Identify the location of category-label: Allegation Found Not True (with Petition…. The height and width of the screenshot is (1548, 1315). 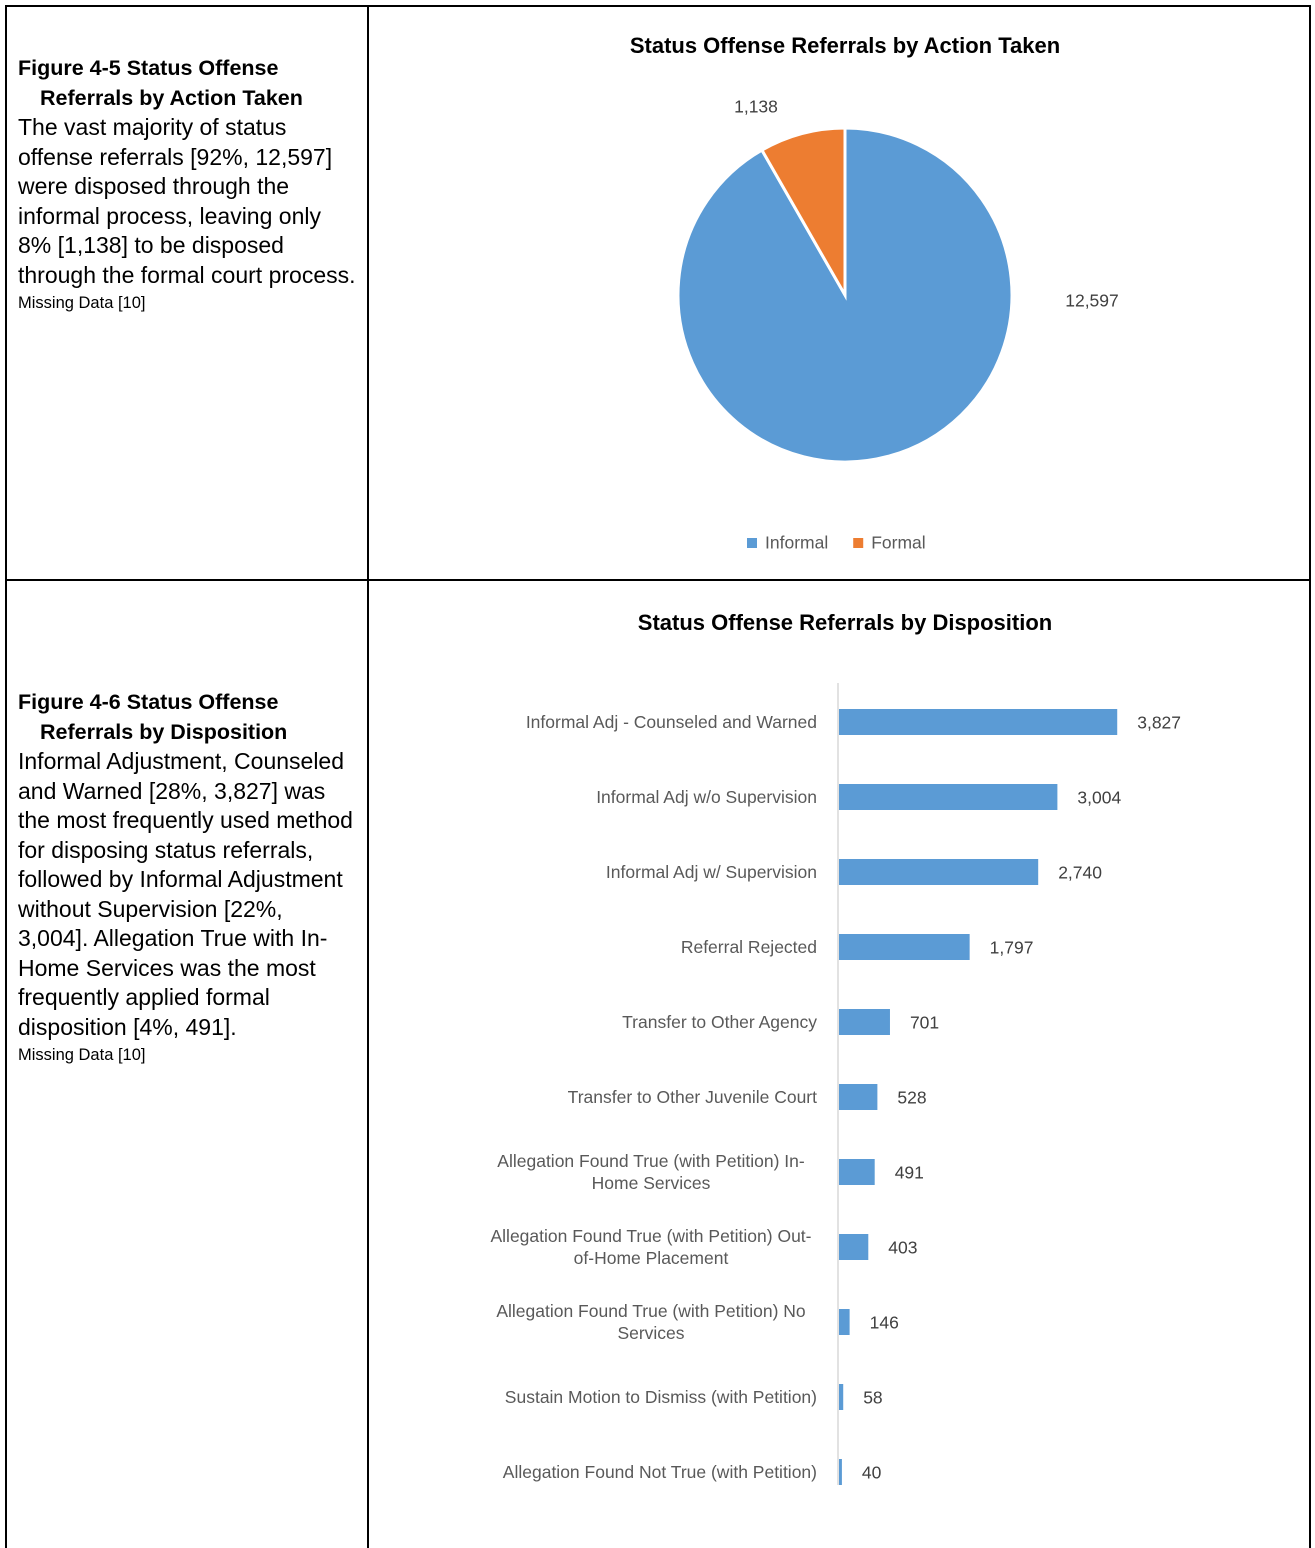
(659, 1472).